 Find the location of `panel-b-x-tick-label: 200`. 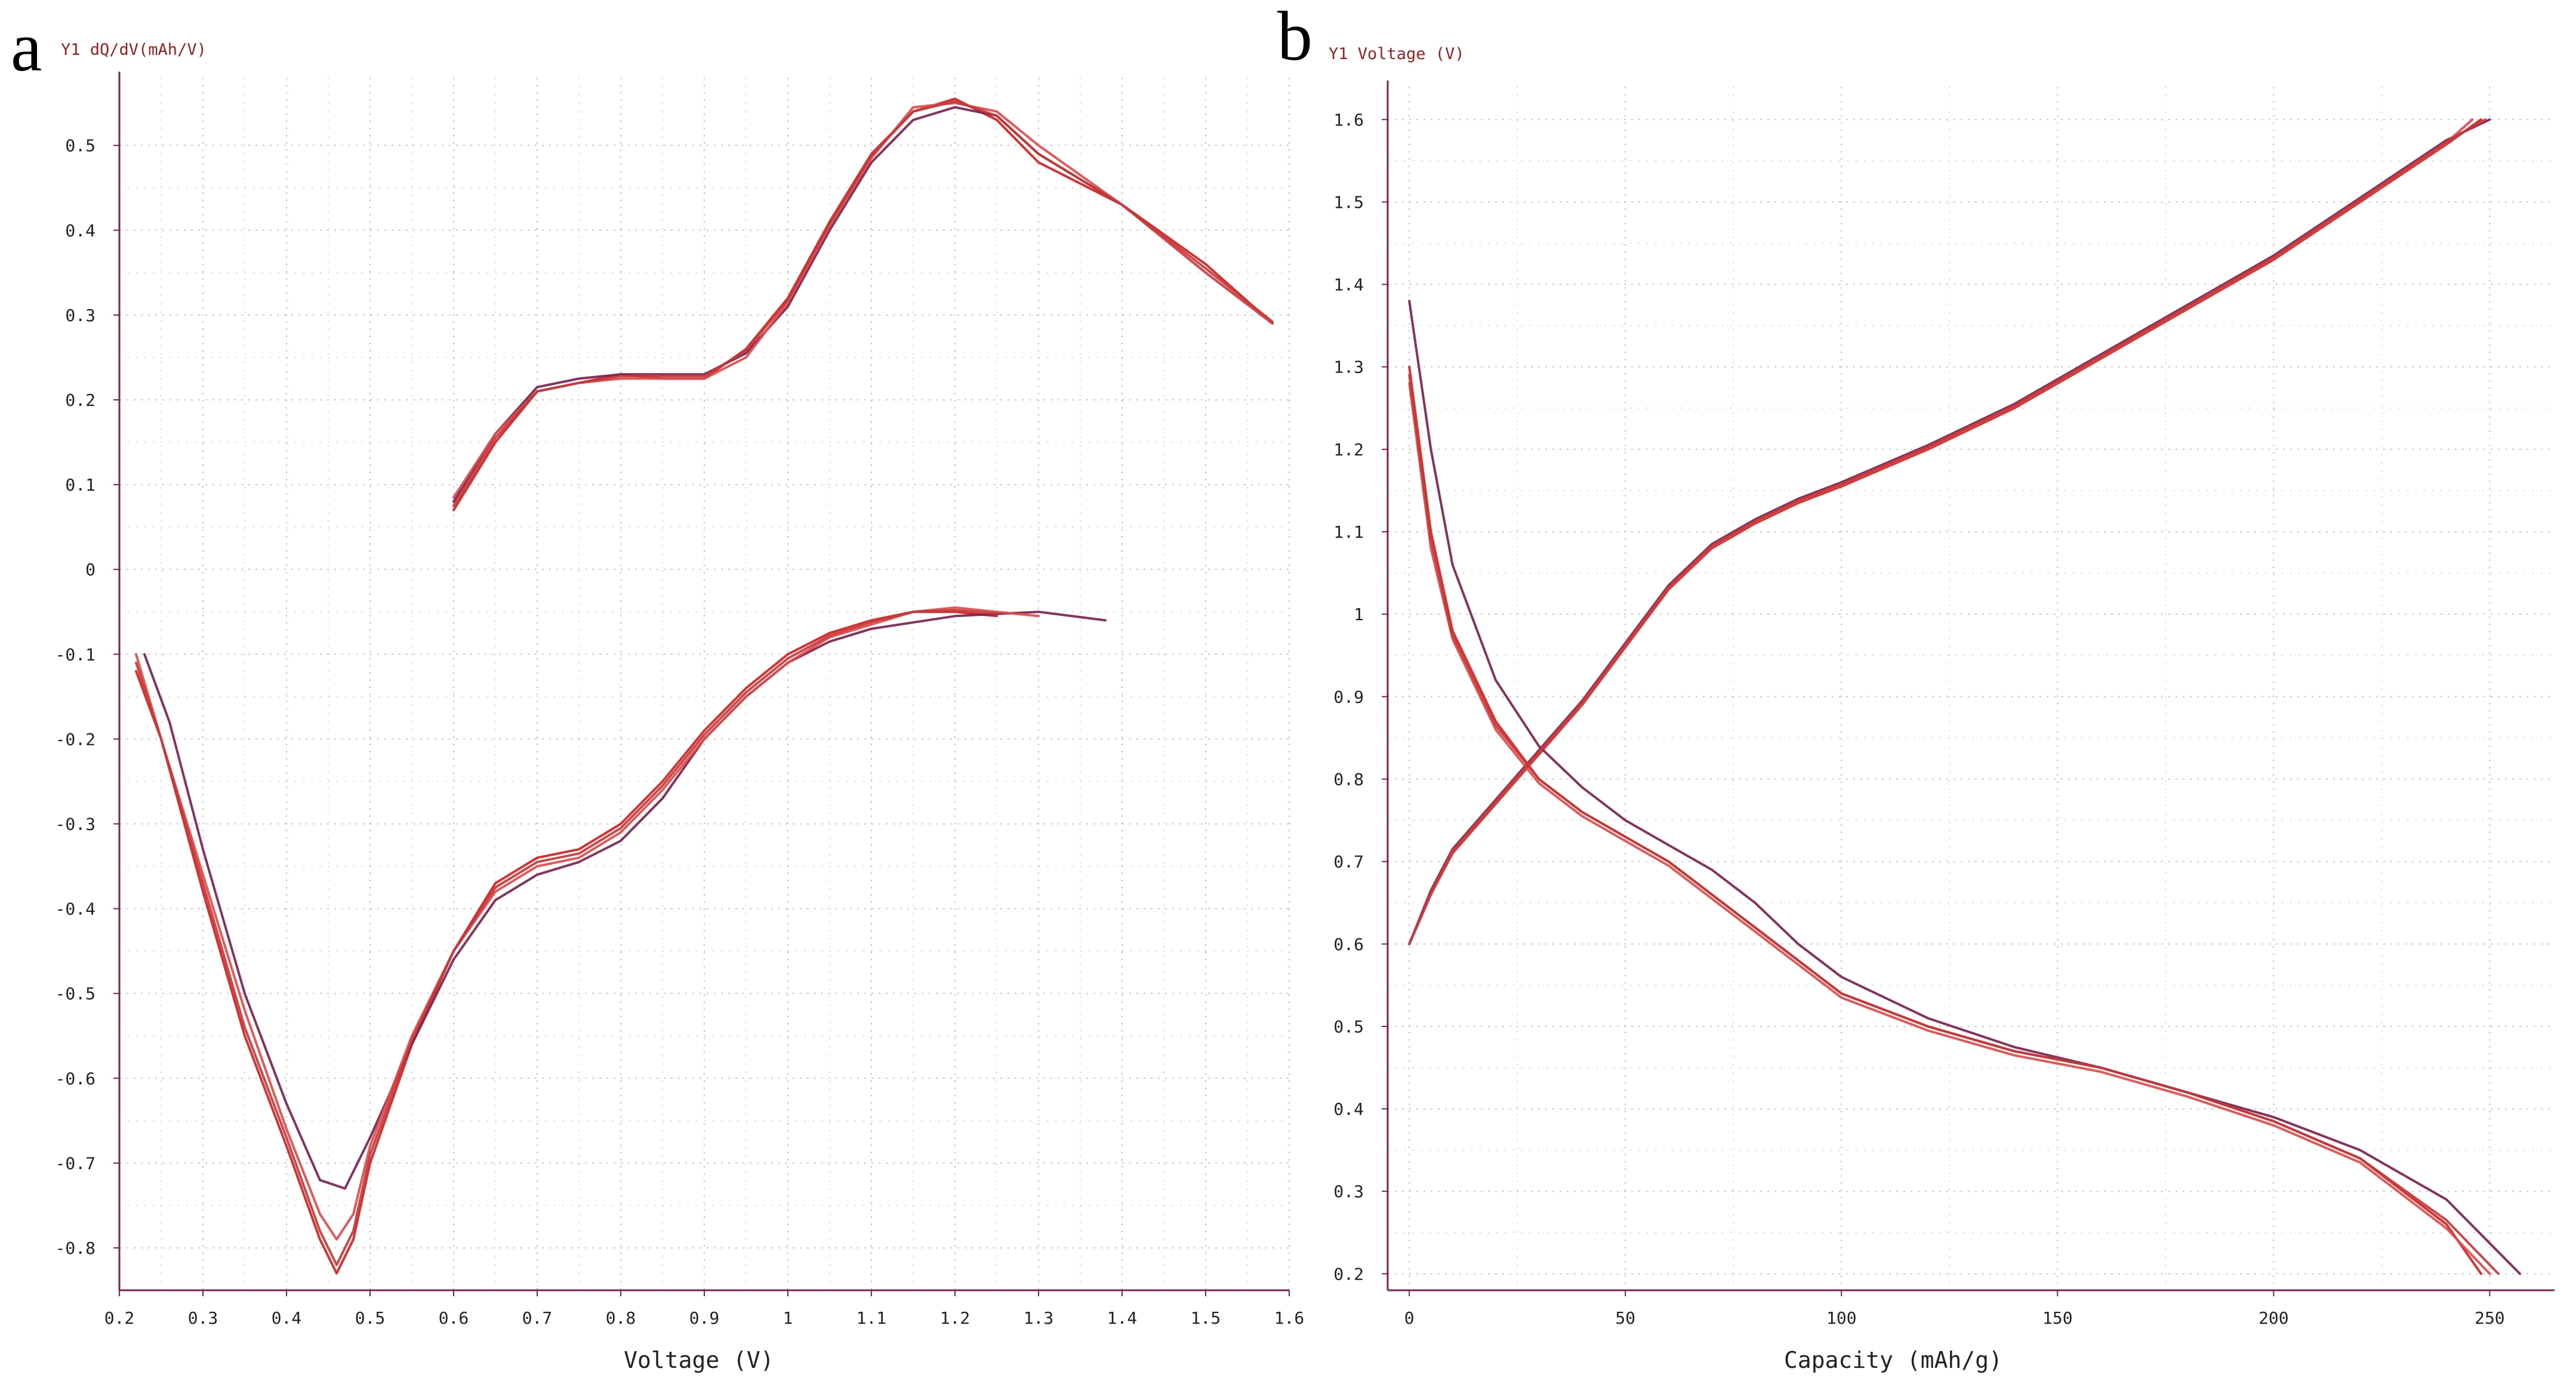

panel-b-x-tick-label: 200 is located at coordinates (2273, 1318).